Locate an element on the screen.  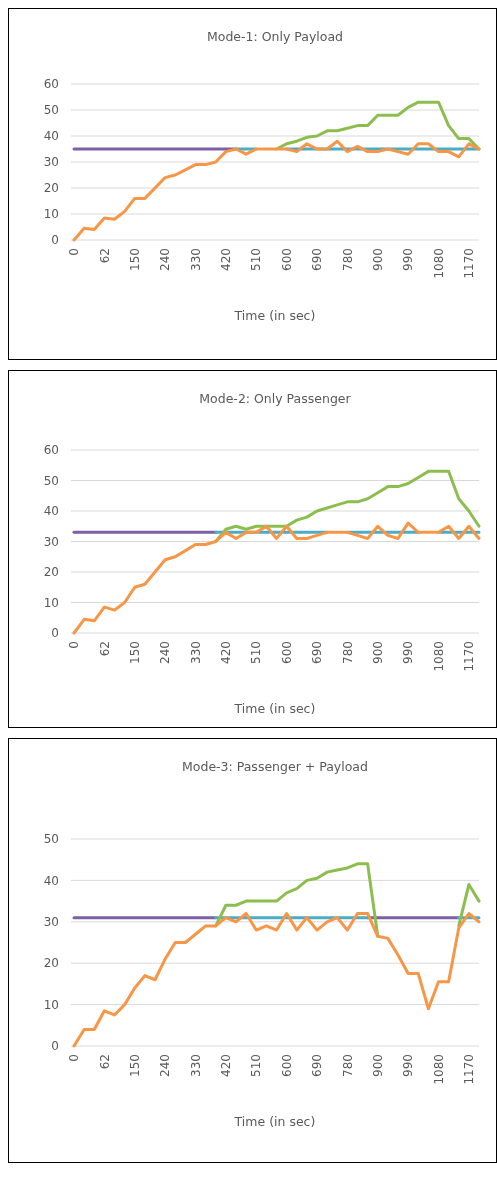
chart-title: Mode-2: Only Passenger is located at coordinates (275, 398).